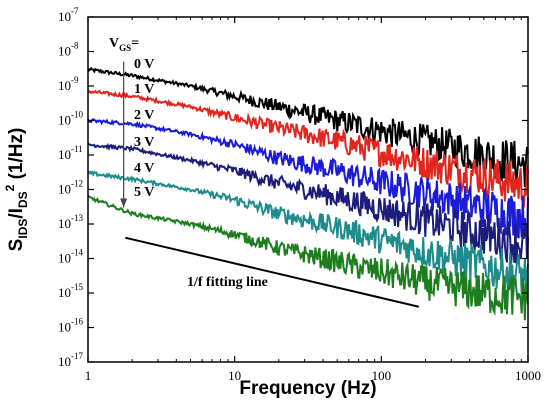 This screenshot has width=550, height=406. I want to click on y-tick-label: 10⁻⁷, so click(68, 15).